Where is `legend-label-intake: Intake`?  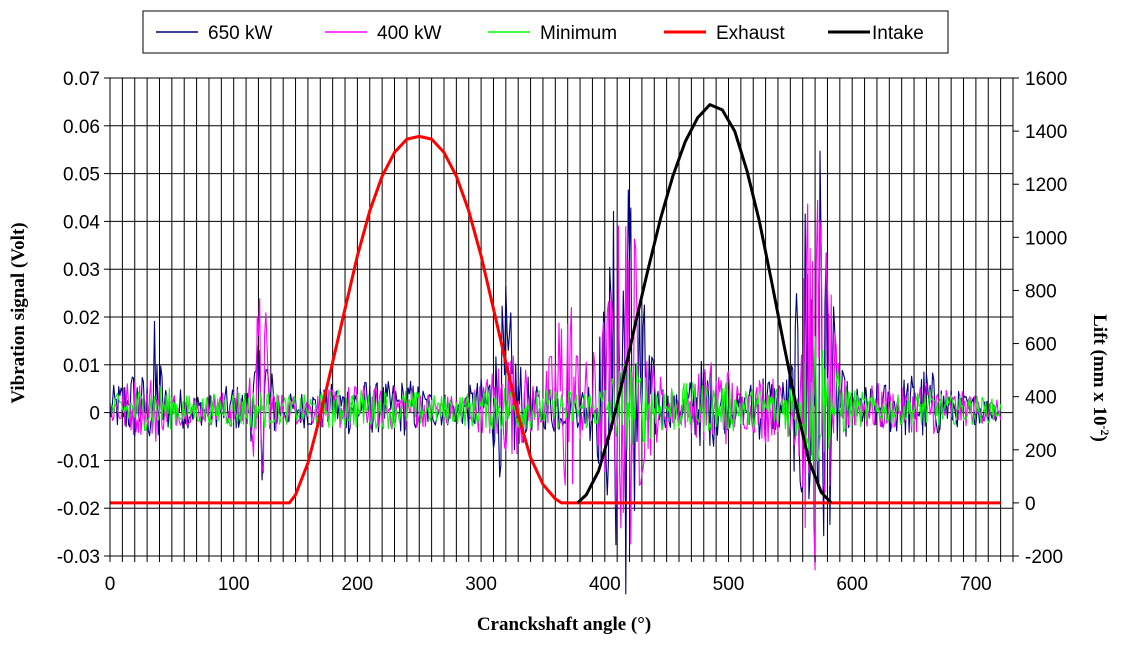 legend-label-intake: Intake is located at coordinates (898, 33).